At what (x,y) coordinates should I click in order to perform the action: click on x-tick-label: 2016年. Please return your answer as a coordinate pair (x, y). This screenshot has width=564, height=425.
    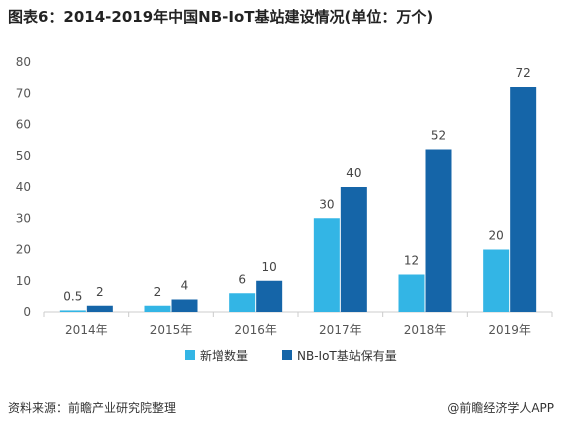
    Looking at the image, I should click on (255, 330).